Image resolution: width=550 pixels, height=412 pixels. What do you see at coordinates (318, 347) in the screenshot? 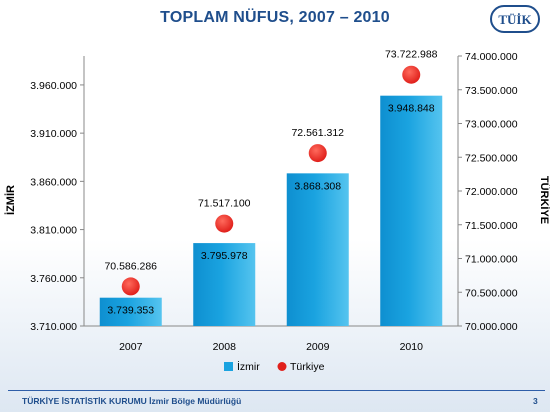
I see `x-tick-label: 2009` at bounding box center [318, 347].